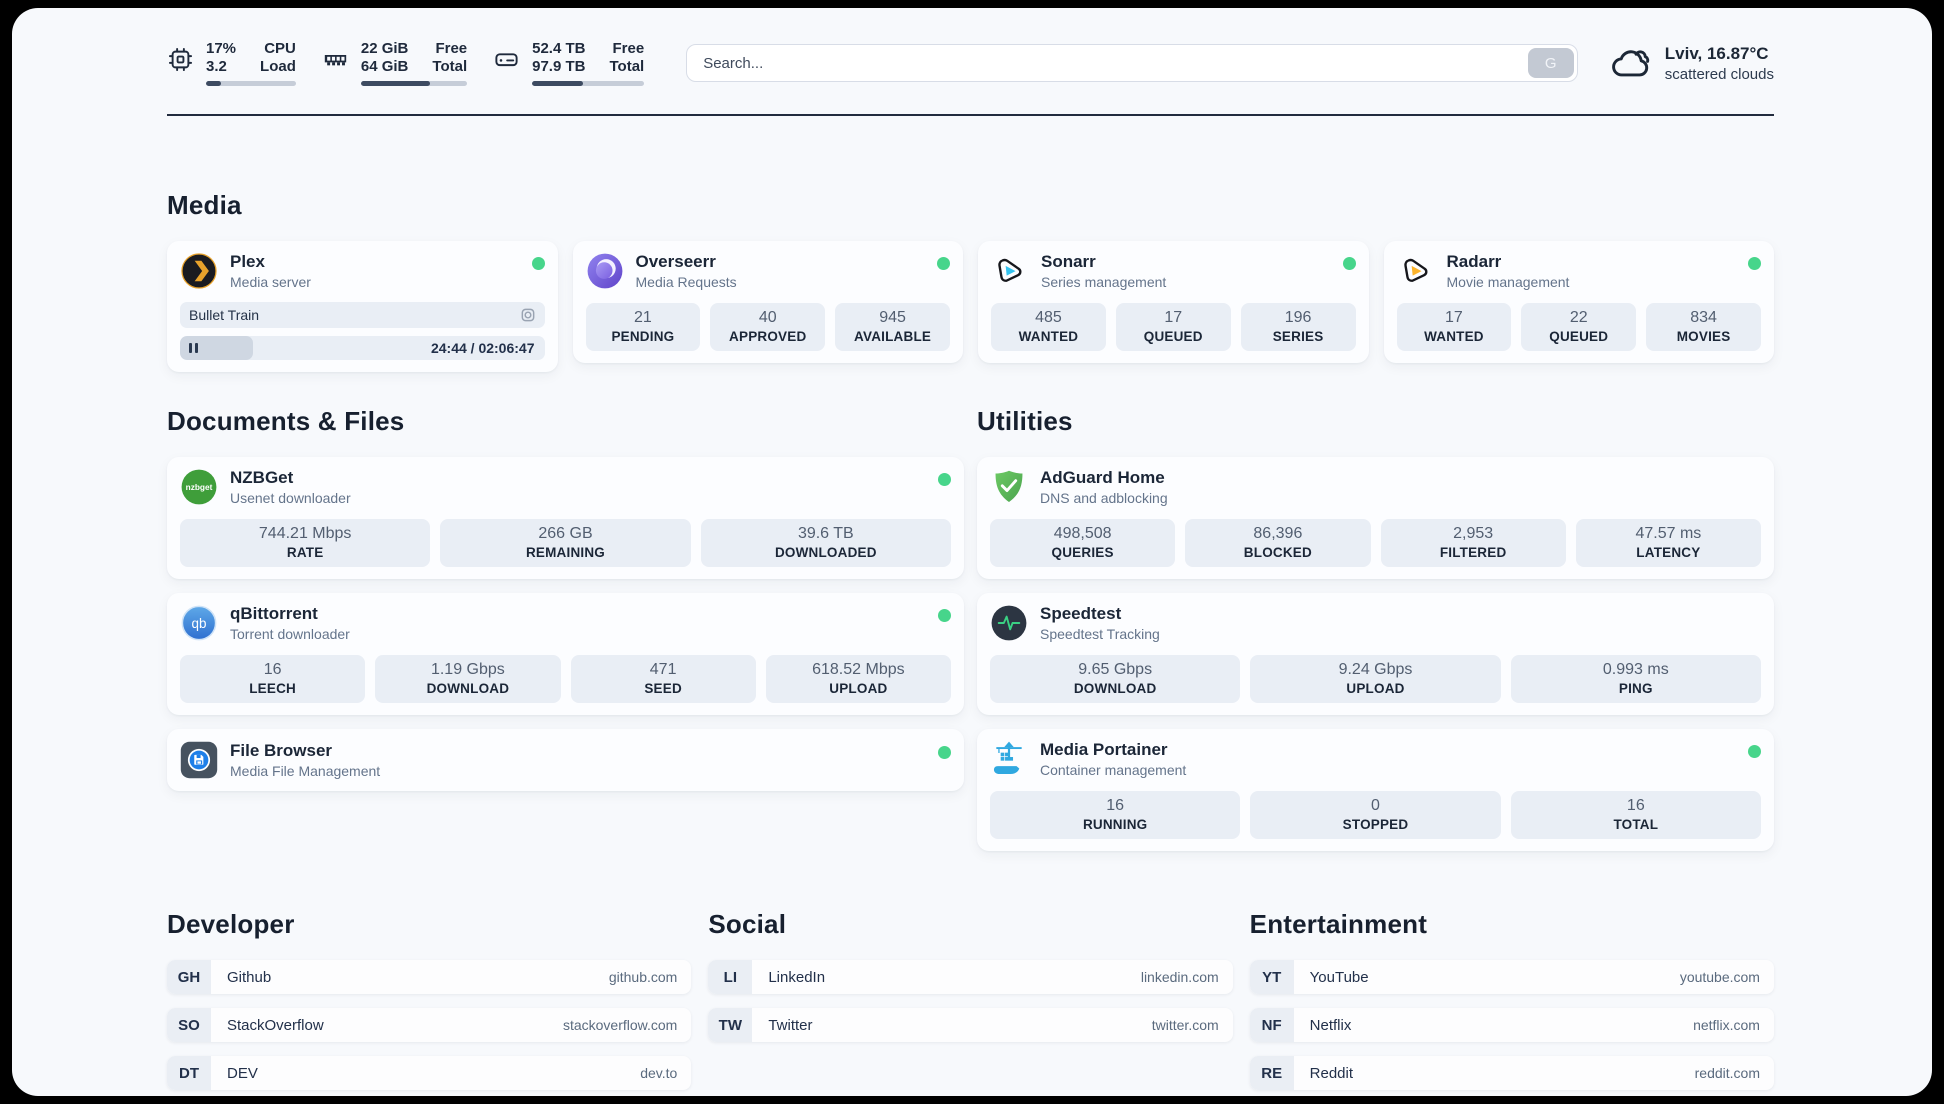  Describe the element at coordinates (1719, 74) in the screenshot. I see `weather-condition: scattered clouds` at that location.